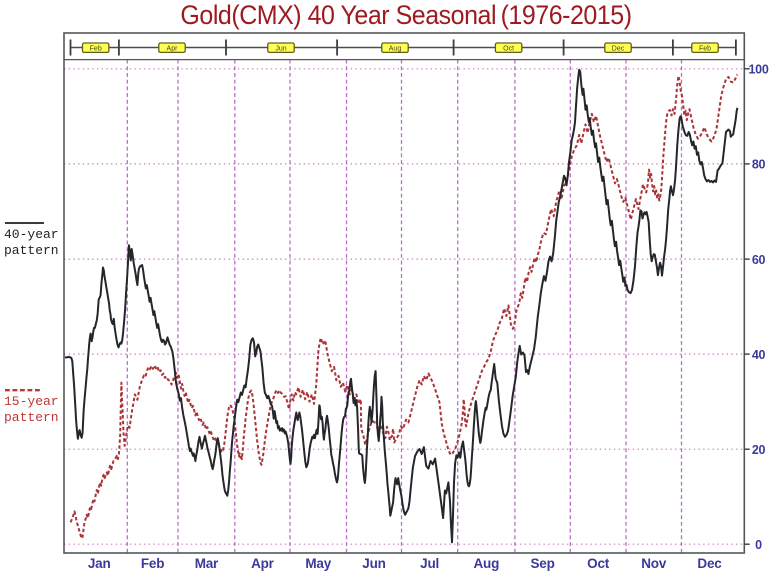 The image size is (780, 583). What do you see at coordinates (759, 450) in the screenshot?
I see `svg-text: 20` at bounding box center [759, 450].